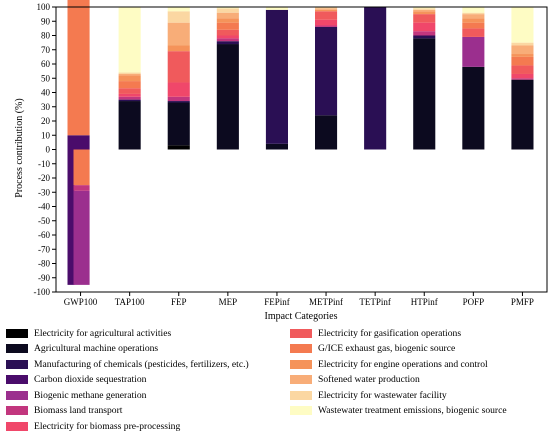 This screenshot has height=435, width=550. I want to click on legend-item-electricity-for-gasification-operations: Electricity for gasification operations, so click(375, 333).